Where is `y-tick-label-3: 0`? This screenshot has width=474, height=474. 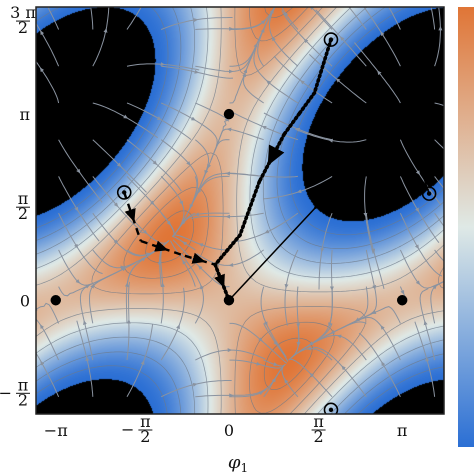 y-tick-label-3: 0 is located at coordinates (25, 300).